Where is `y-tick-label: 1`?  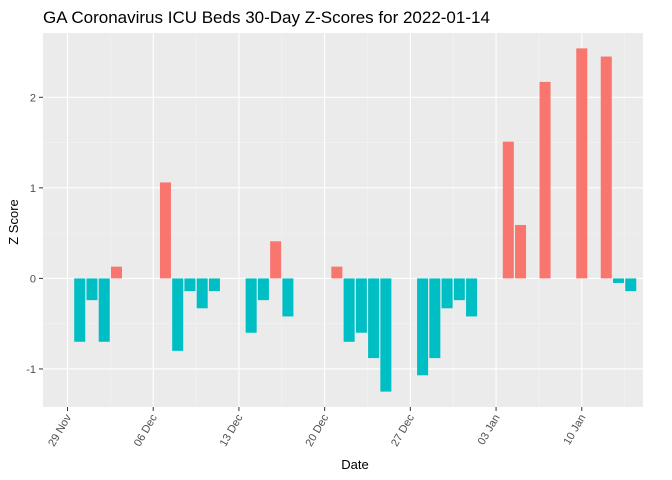
y-tick-label: 1 is located at coordinates (33, 189).